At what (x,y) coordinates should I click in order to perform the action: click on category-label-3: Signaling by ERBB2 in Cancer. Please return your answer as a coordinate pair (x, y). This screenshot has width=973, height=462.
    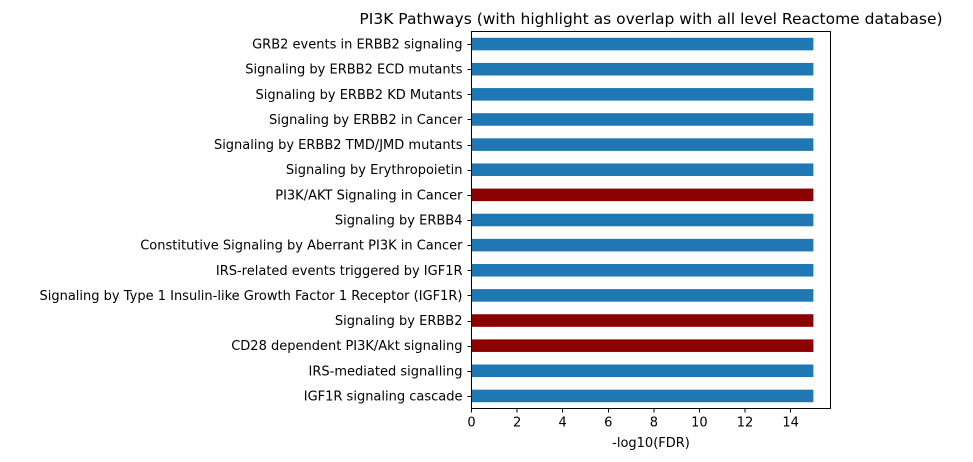
    Looking at the image, I should click on (366, 120).